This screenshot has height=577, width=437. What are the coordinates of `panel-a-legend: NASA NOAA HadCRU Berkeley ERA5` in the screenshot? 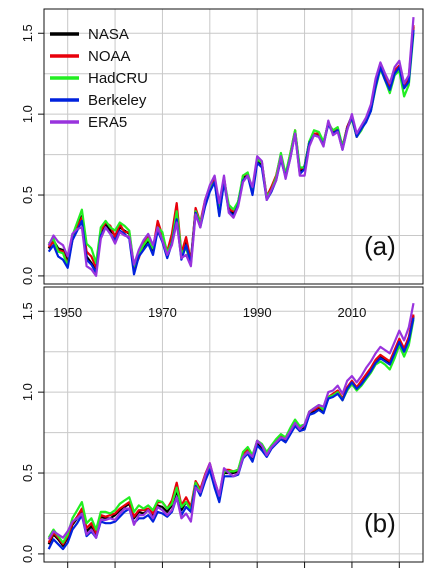 It's located at (99, 78).